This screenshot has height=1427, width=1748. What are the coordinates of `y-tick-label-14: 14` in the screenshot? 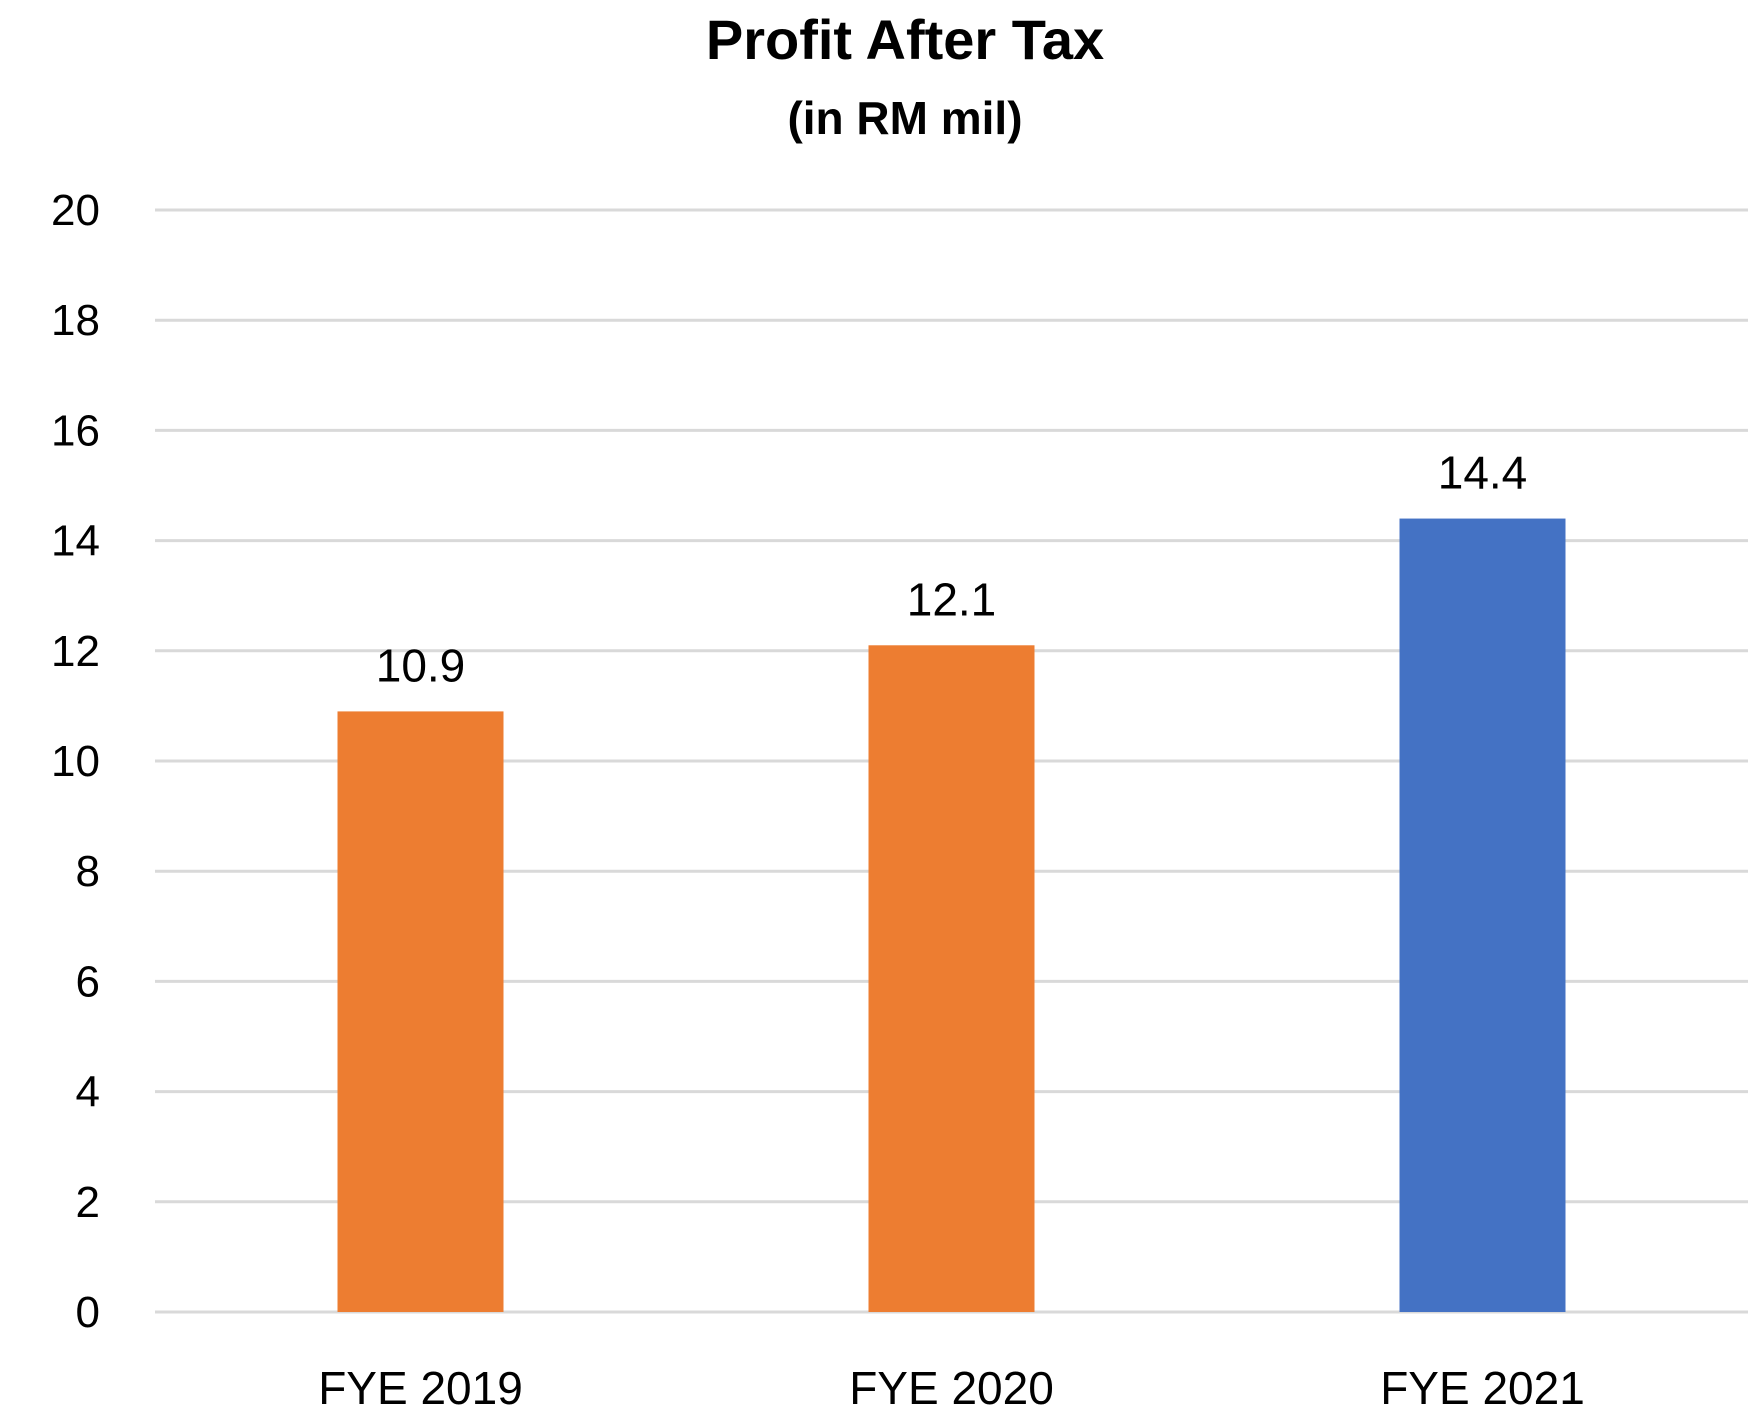 It's located at (75, 541).